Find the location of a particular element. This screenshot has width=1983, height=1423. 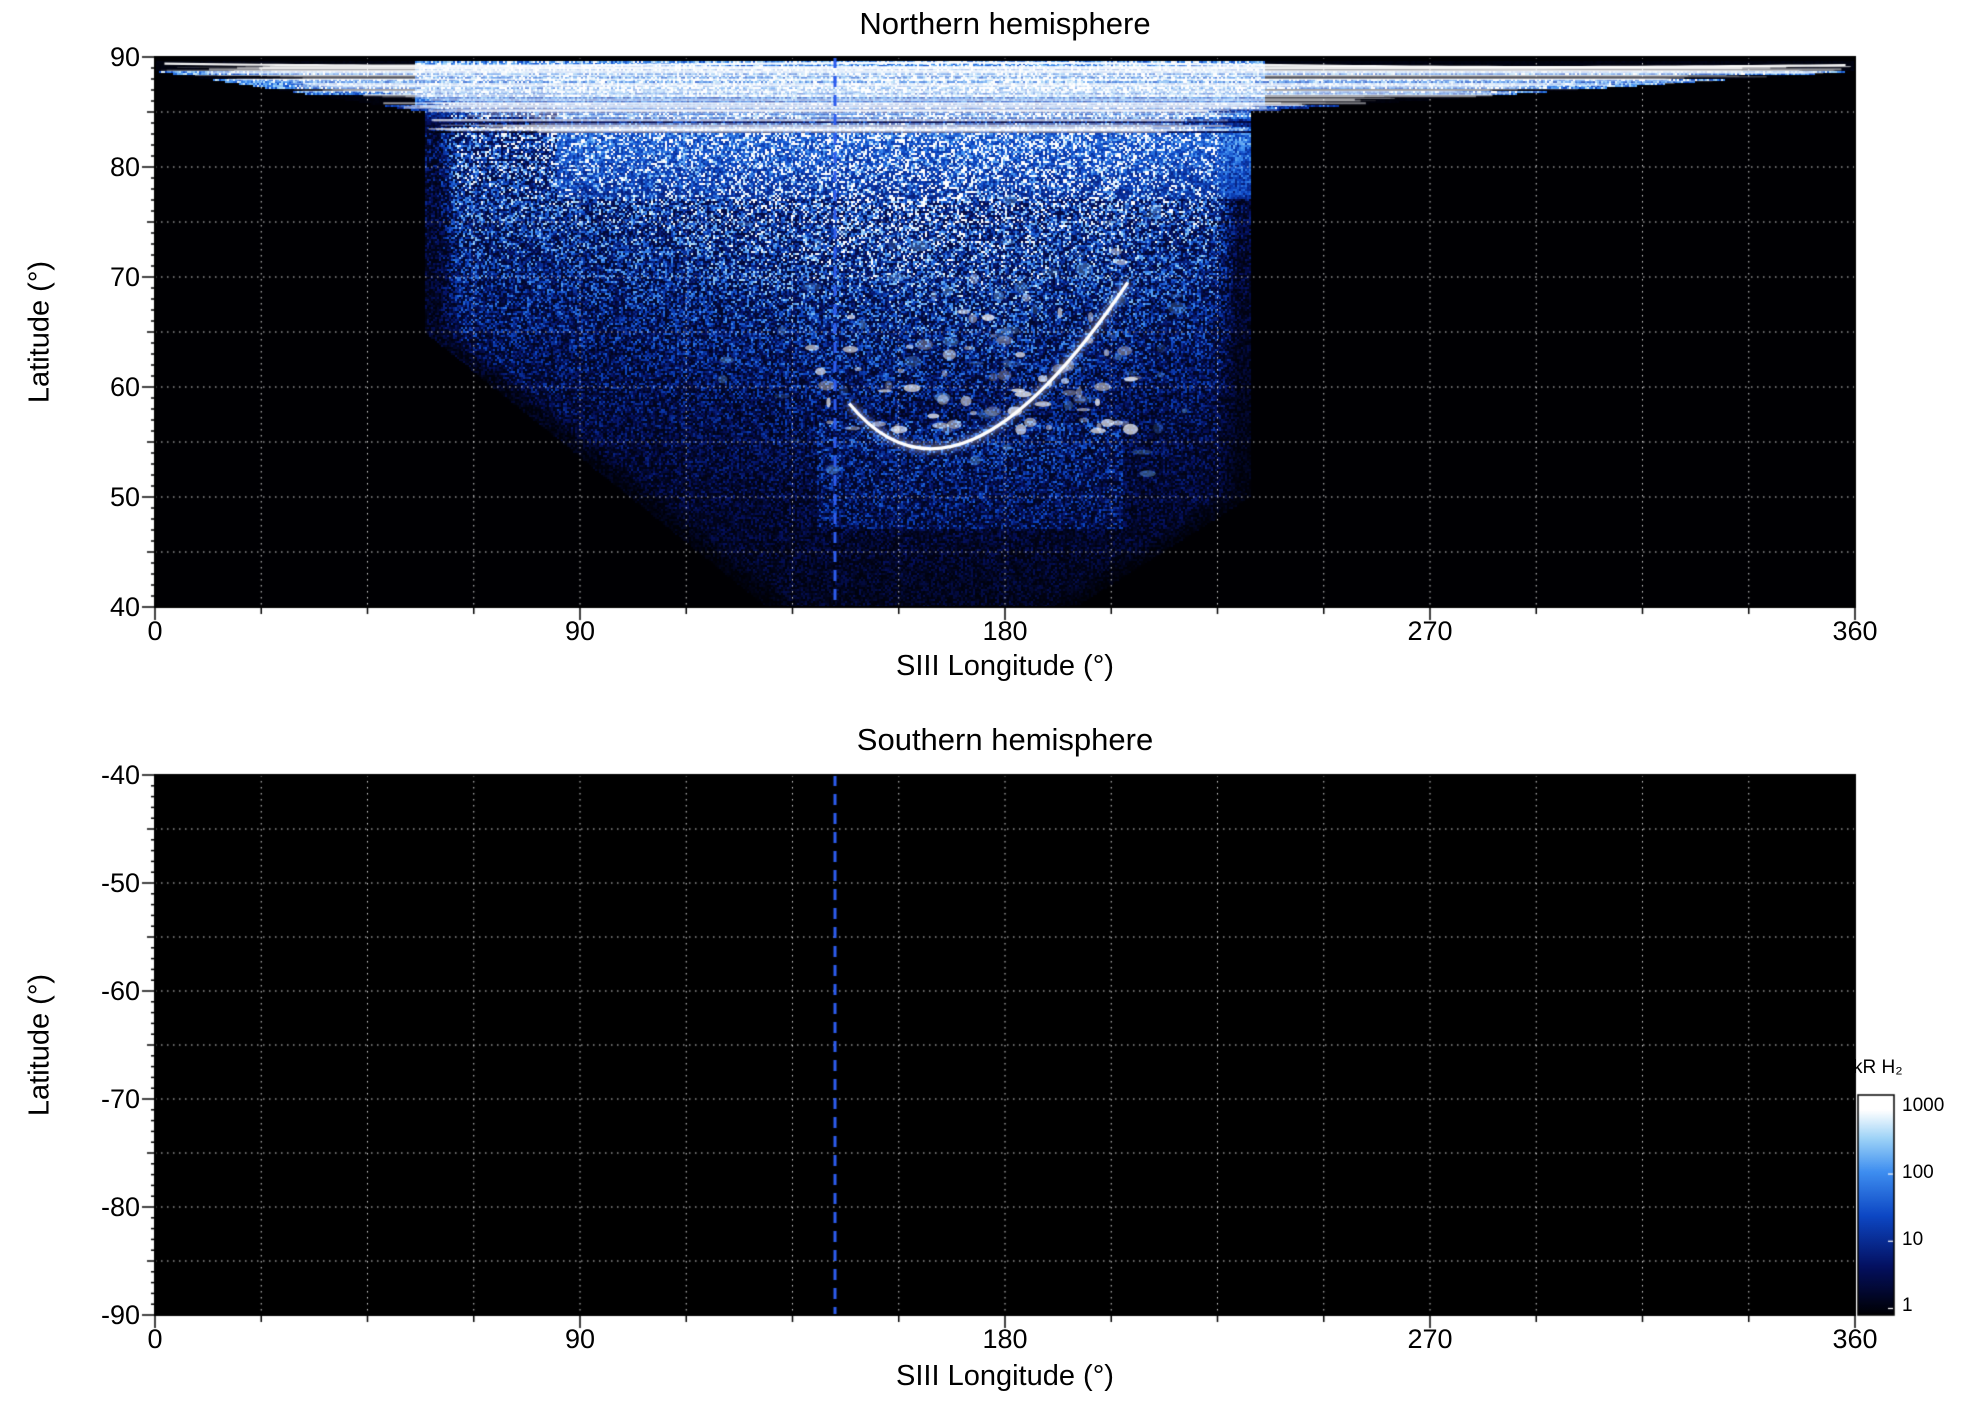

y-tick-label: 90 is located at coordinates (124, 57).